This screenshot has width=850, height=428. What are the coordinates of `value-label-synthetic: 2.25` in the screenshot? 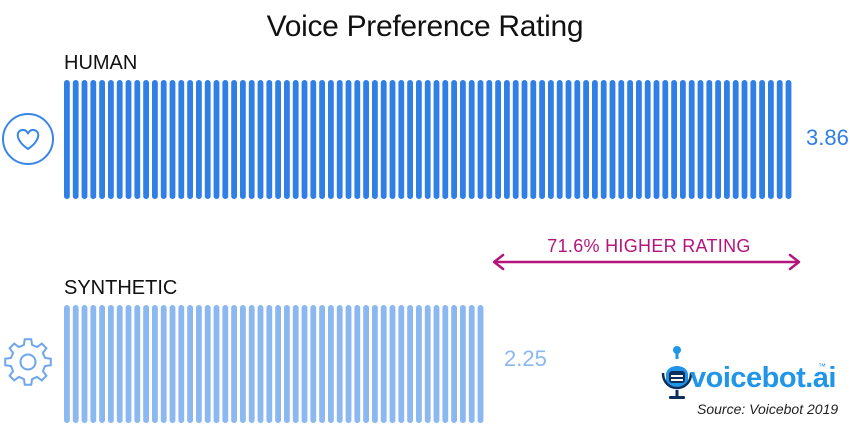 It's located at (525, 358).